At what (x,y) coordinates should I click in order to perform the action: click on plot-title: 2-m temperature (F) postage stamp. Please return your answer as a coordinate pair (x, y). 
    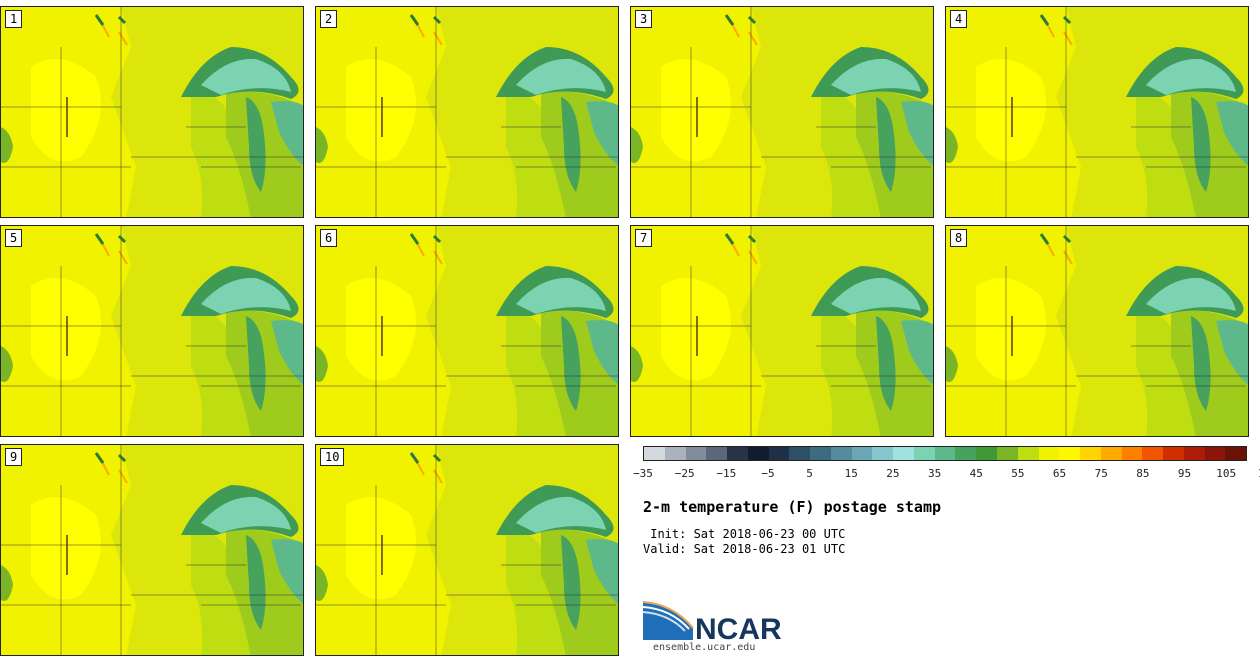
    Looking at the image, I should click on (792, 507).